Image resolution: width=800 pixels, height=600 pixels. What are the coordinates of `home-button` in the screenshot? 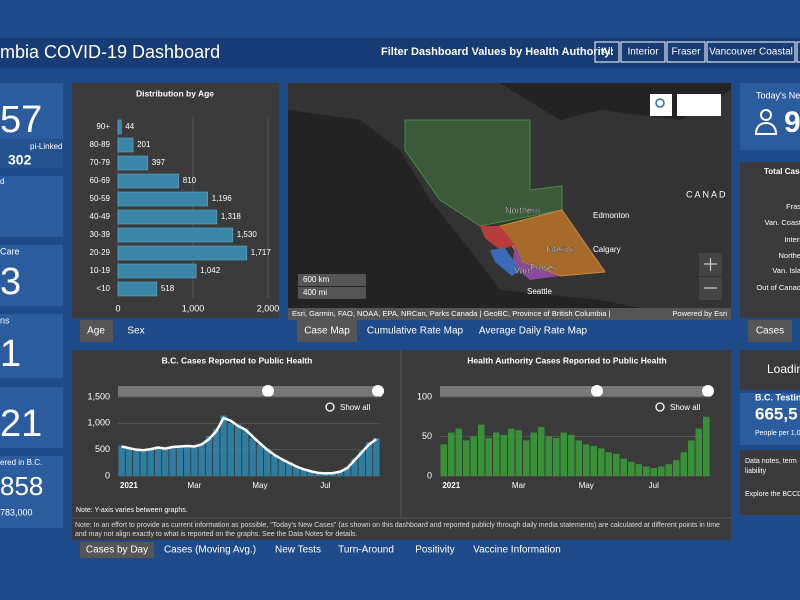 It's located at (688, 105).